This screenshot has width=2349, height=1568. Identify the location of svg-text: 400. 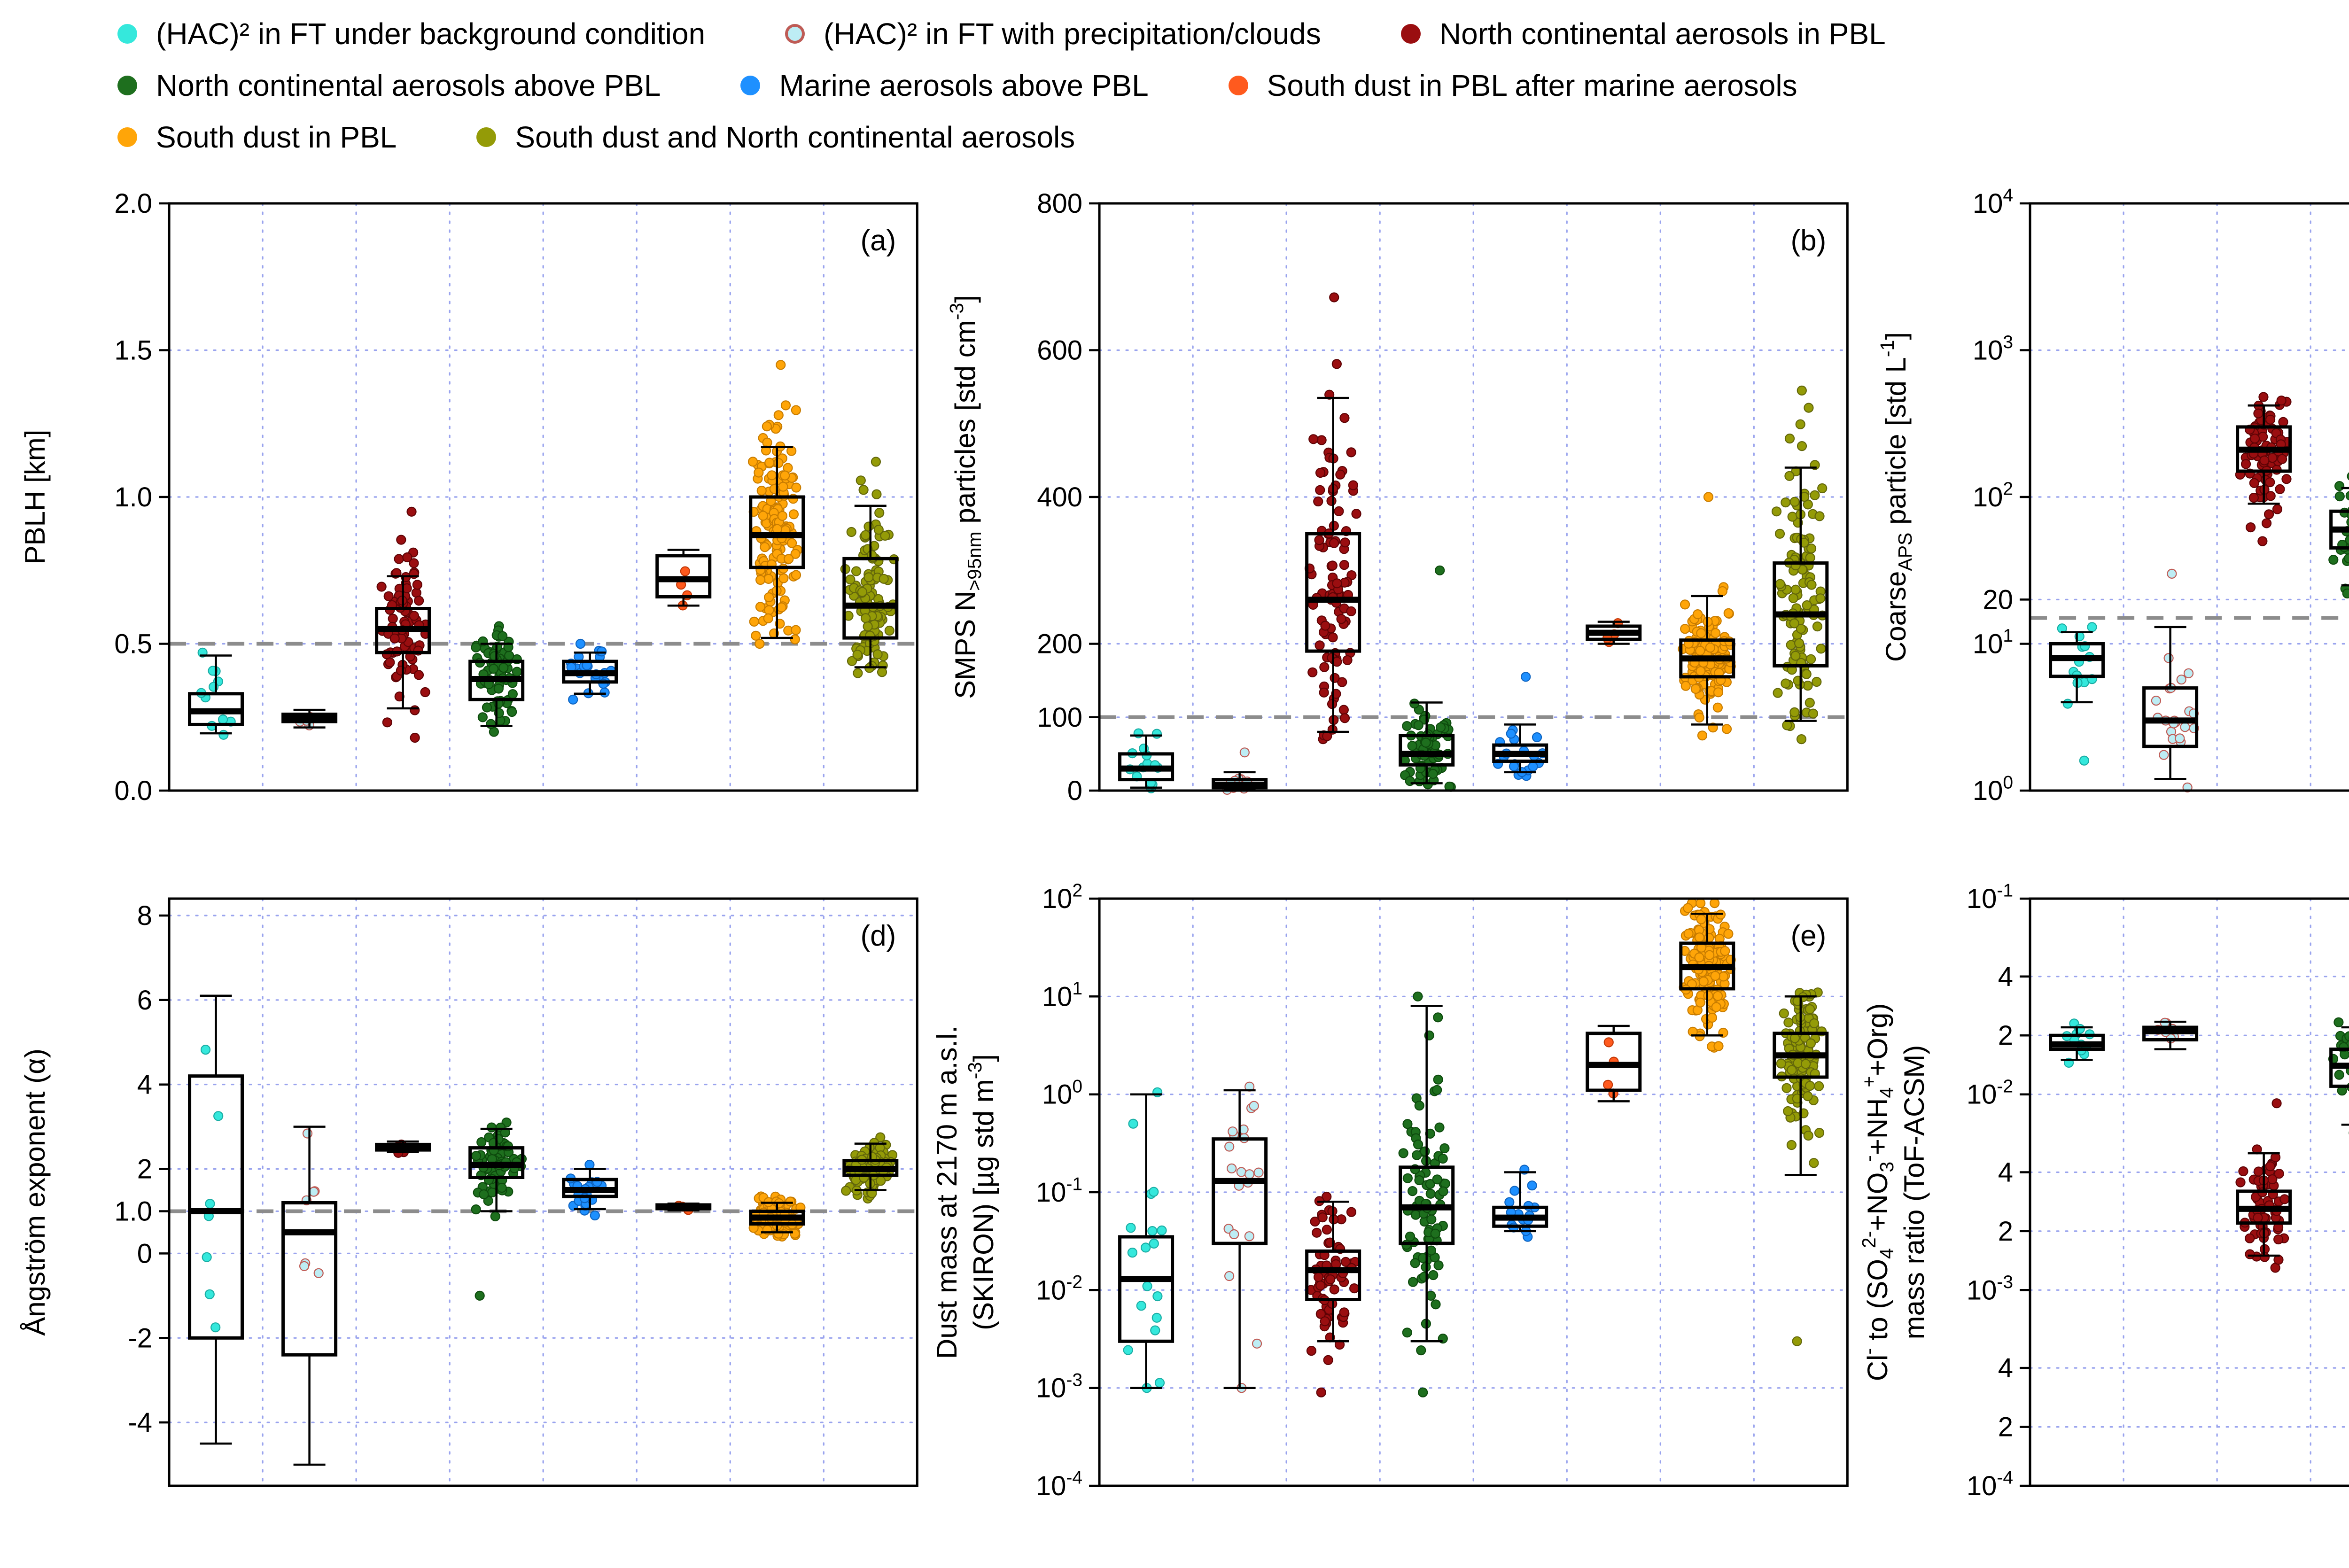
(1060, 497).